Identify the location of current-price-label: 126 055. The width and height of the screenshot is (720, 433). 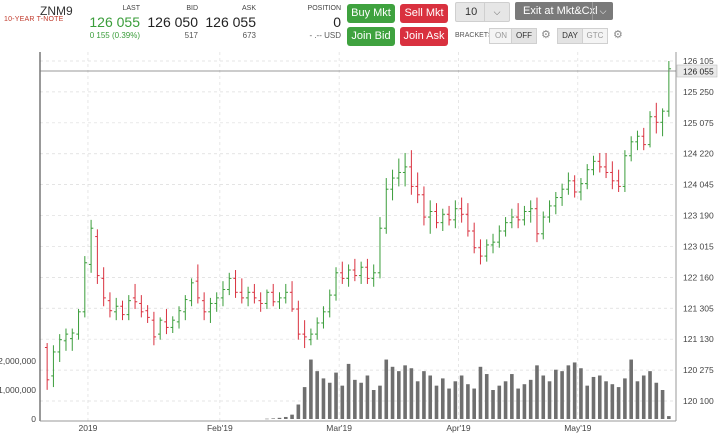
(698, 72).